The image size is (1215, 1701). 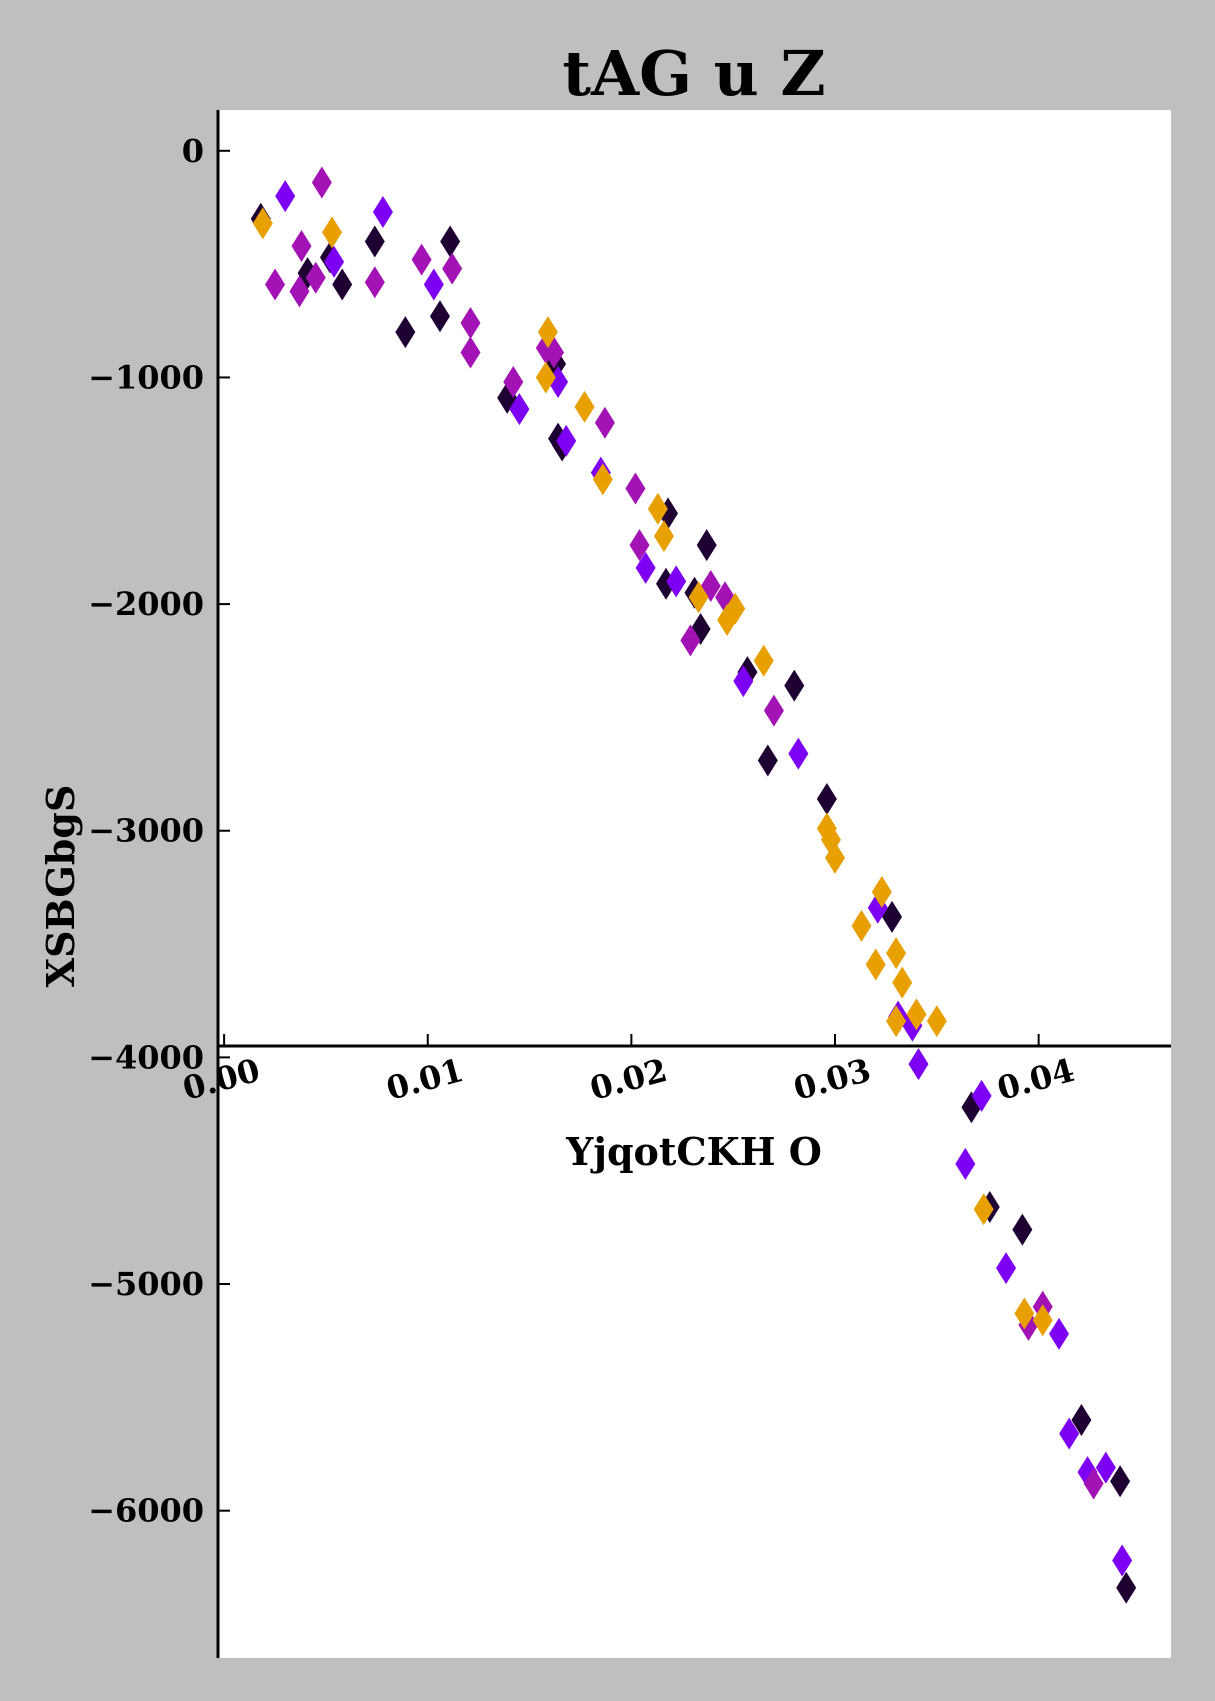 I want to click on y-axis-label: XSBGbgS, so click(x=60, y=886).